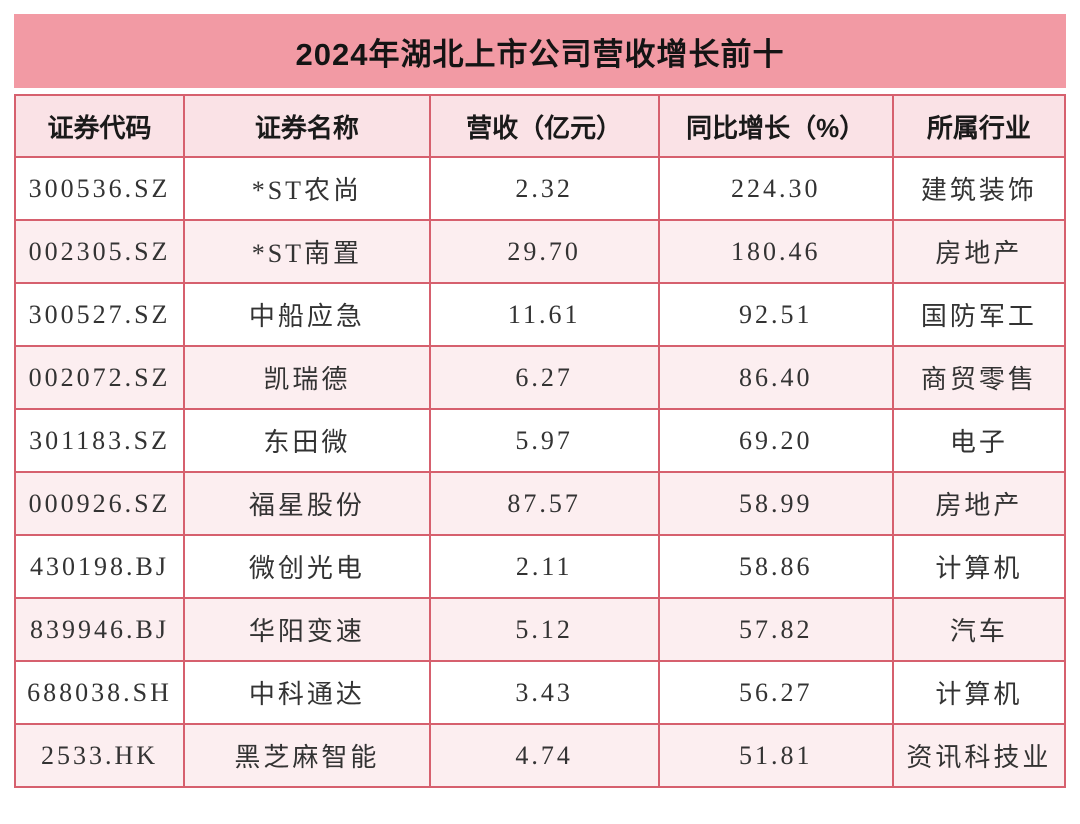 The height and width of the screenshot is (824, 1080). Describe the element at coordinates (979, 629) in the screenshot. I see `cell-industry: 汽车` at that location.